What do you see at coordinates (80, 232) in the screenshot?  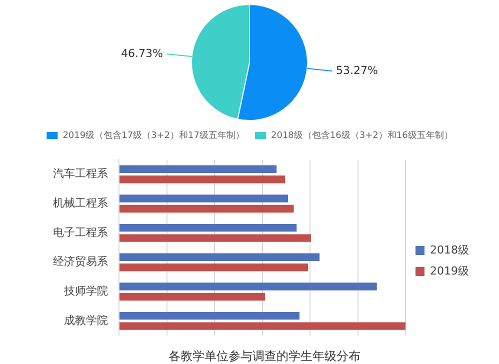 I see `y-tick-label: 电子工程系` at bounding box center [80, 232].